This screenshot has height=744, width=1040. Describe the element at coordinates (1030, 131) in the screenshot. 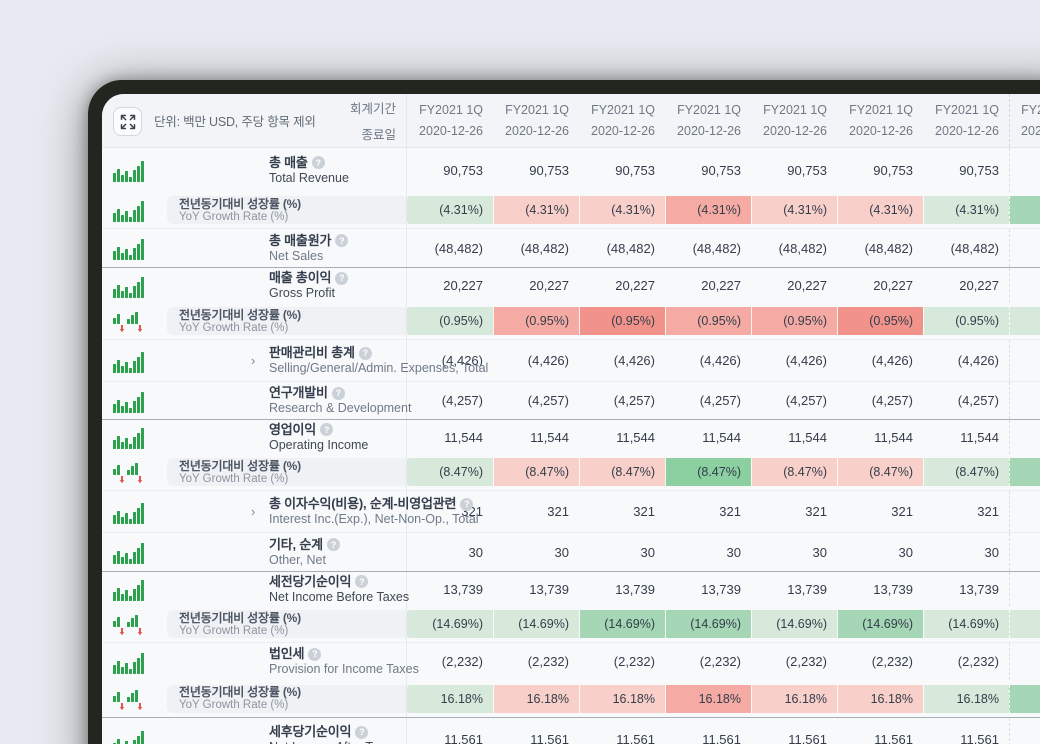

I see `column-end-date: 2020-12-26` at that location.